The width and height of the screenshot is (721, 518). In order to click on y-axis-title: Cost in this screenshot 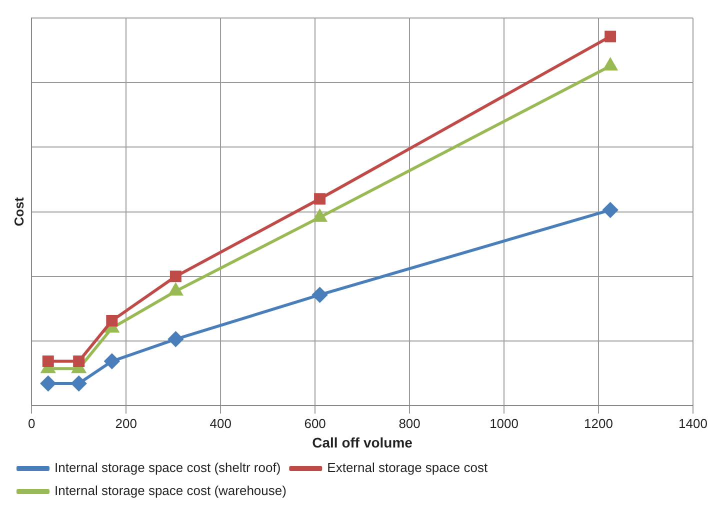, I will do `click(18, 211)`.